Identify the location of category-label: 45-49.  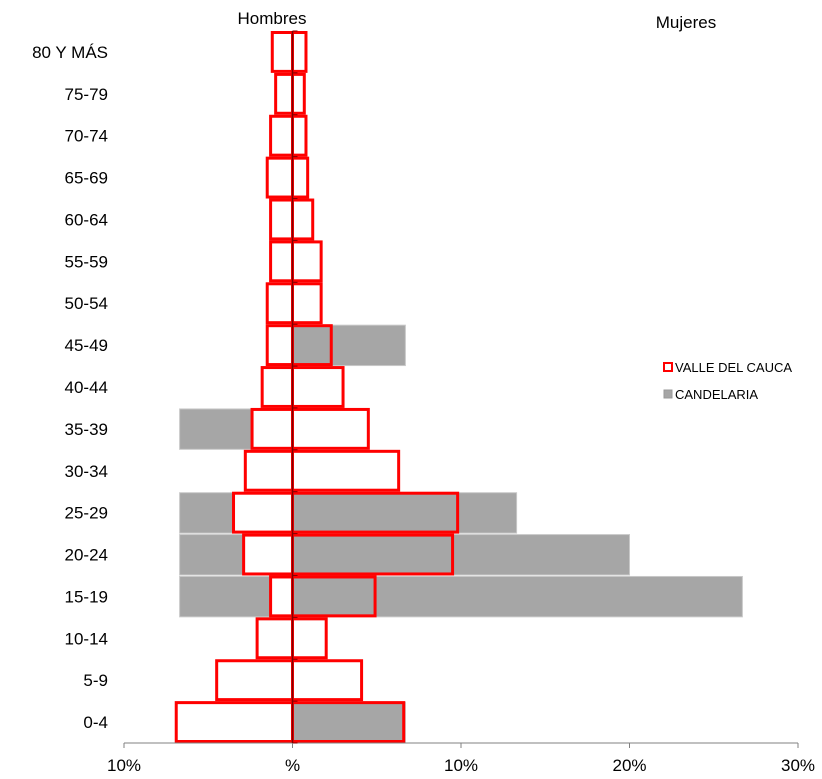
(86, 345).